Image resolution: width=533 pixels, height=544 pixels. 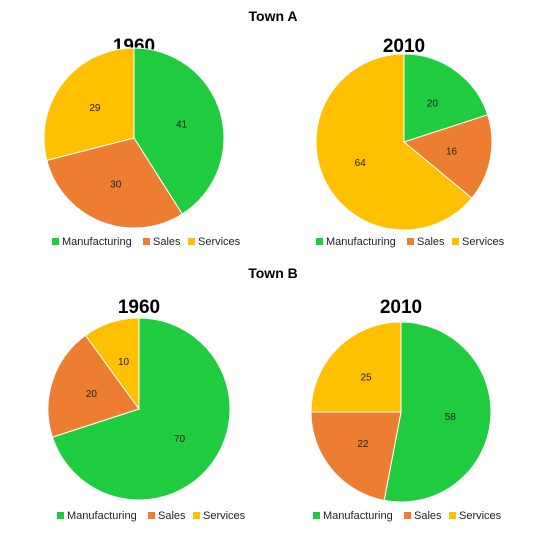 I want to click on slice-label-manufacturing: 70, so click(x=180, y=439).